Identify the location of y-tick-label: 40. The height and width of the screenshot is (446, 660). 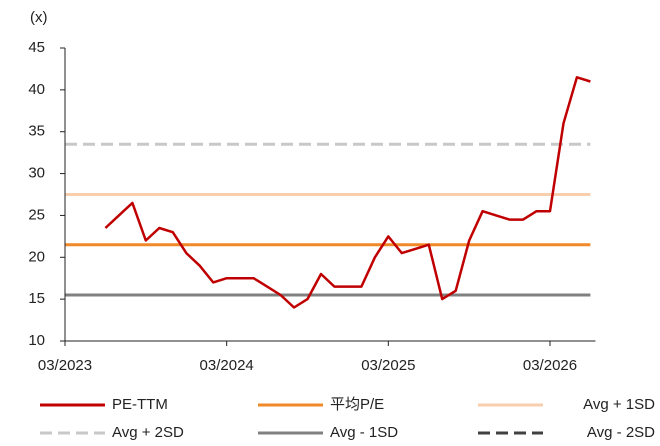
(36, 89).